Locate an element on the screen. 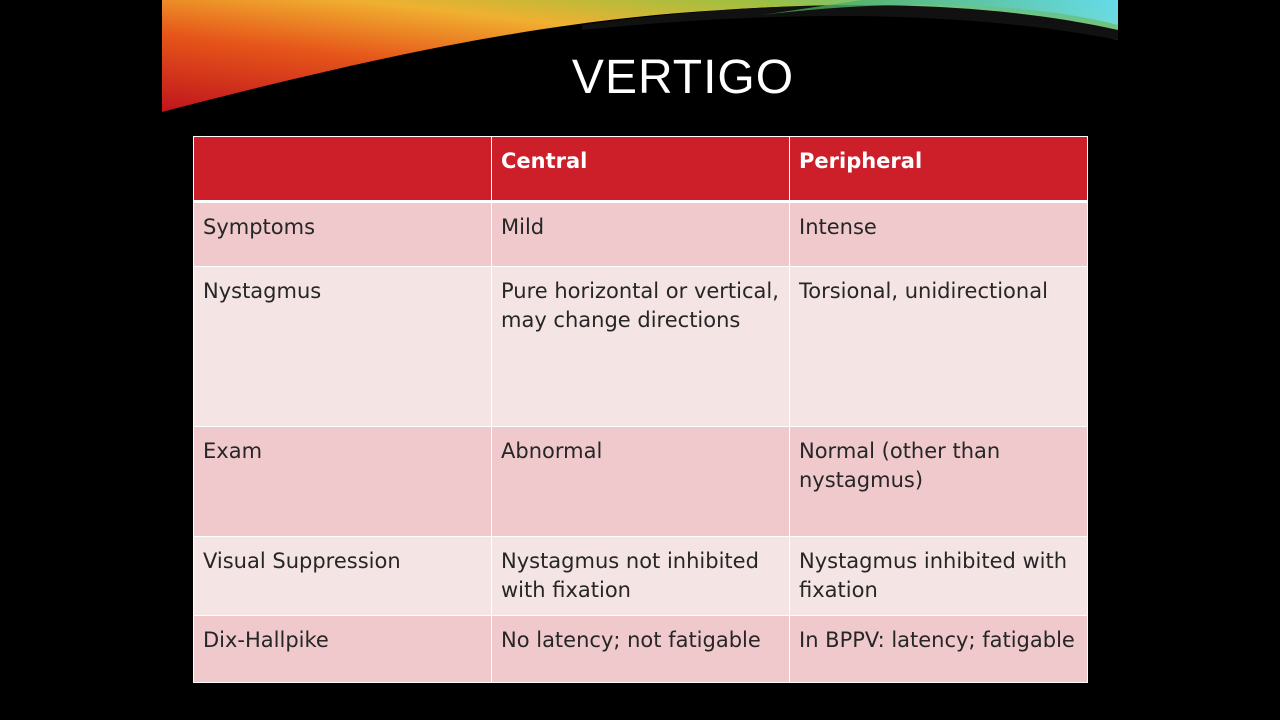  table-cell: Torsional, unidirectional is located at coordinates (938, 346).